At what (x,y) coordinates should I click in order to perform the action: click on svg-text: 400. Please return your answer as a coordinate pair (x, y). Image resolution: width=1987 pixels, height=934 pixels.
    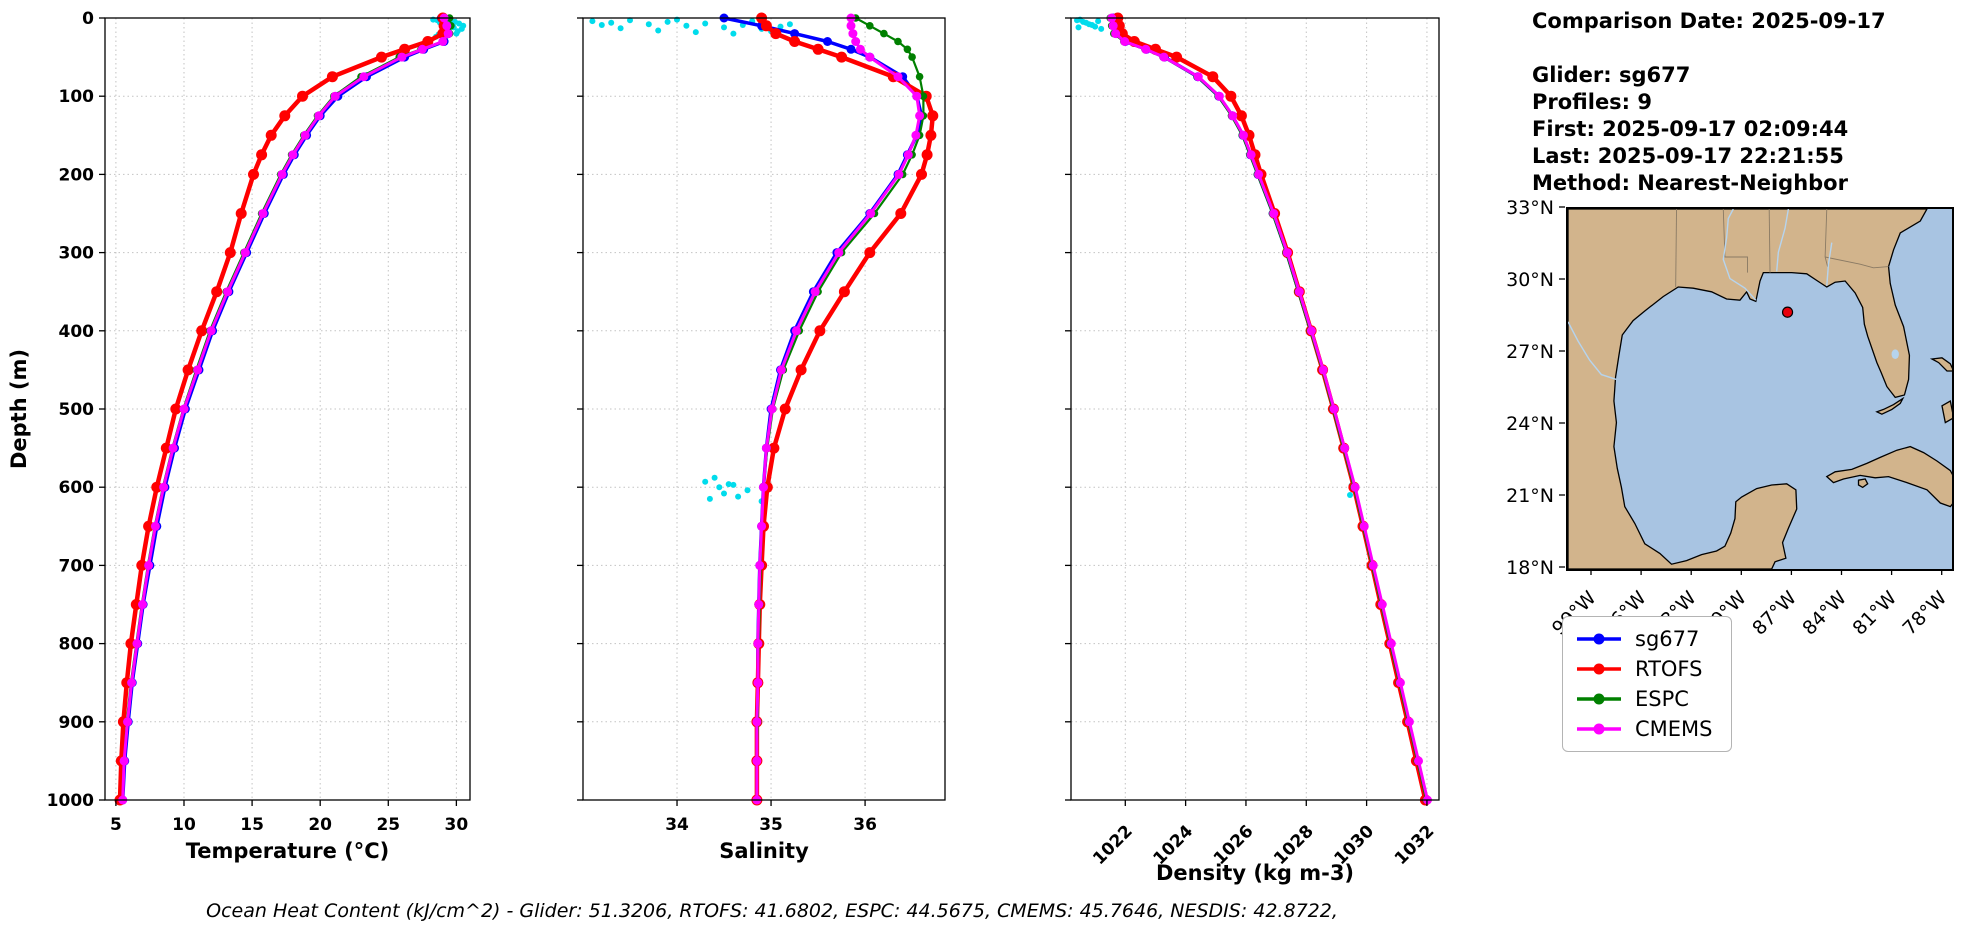
    Looking at the image, I should click on (77, 332).